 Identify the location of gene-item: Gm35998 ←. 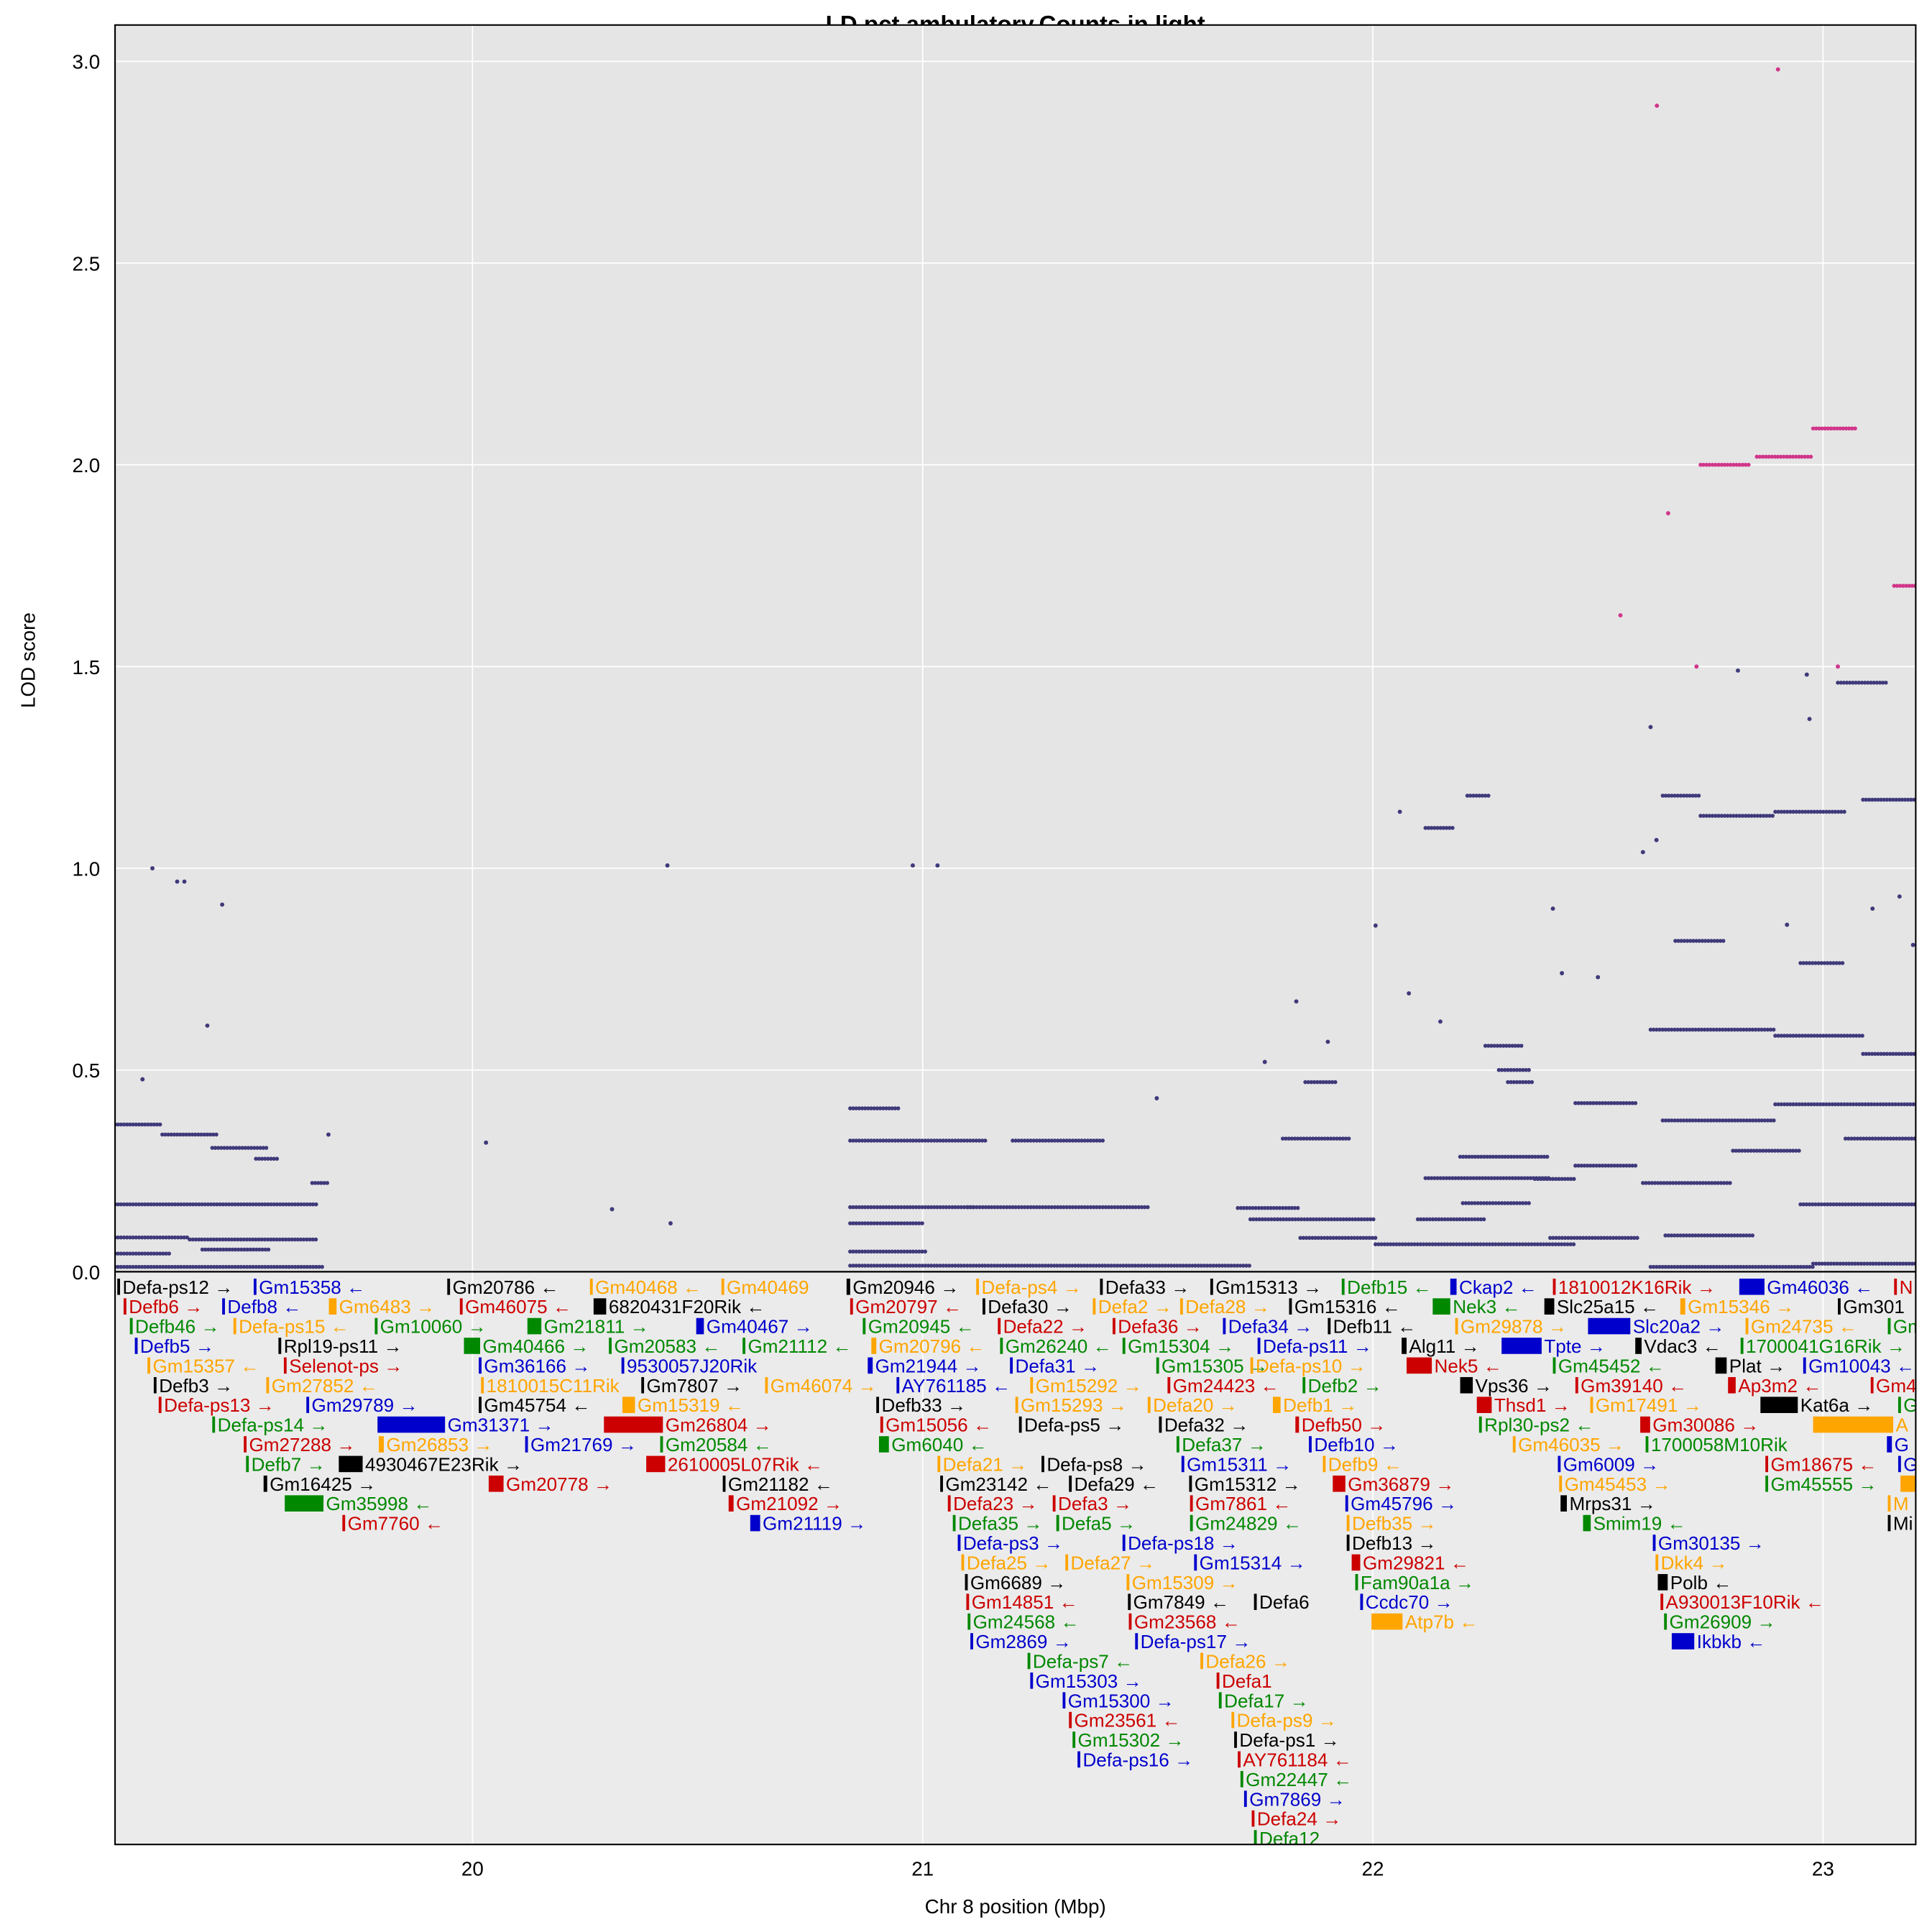
(358, 1503).